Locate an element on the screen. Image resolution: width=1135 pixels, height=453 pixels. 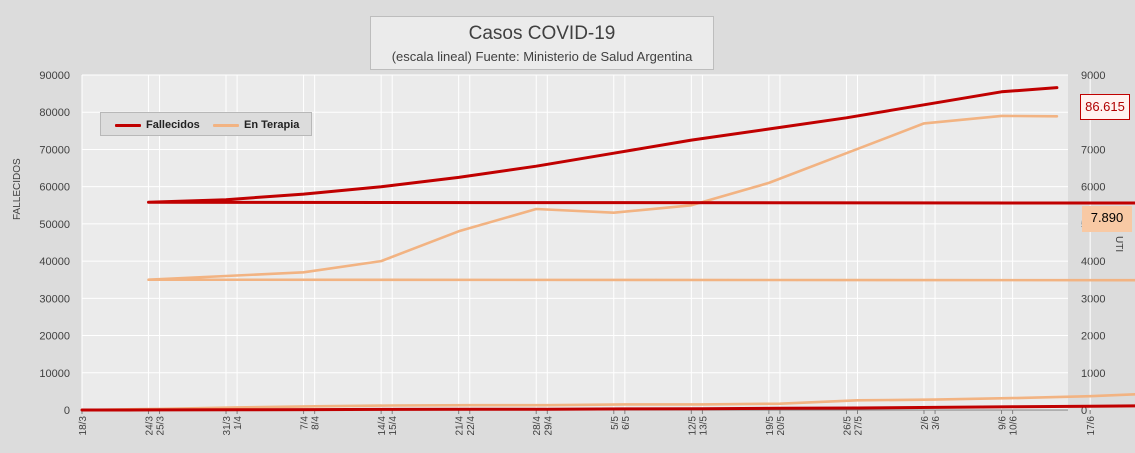
y-tick-label-left: 80000 is located at coordinates (54, 113).